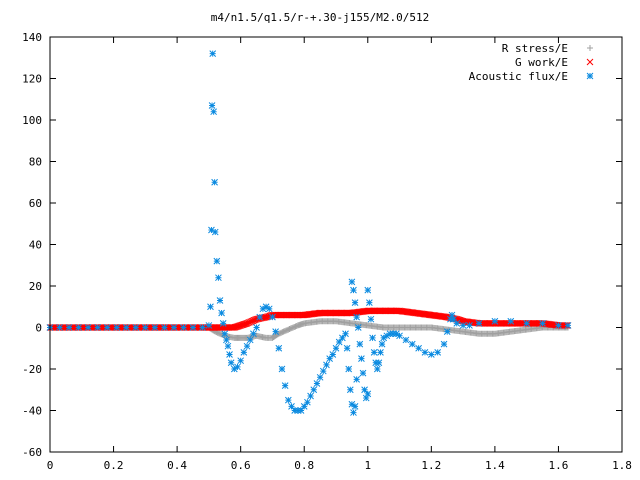 Image resolution: width=640 pixels, height=480 pixels. Describe the element at coordinates (495, 465) in the screenshot. I see `x-tick-label: 1.4` at that location.